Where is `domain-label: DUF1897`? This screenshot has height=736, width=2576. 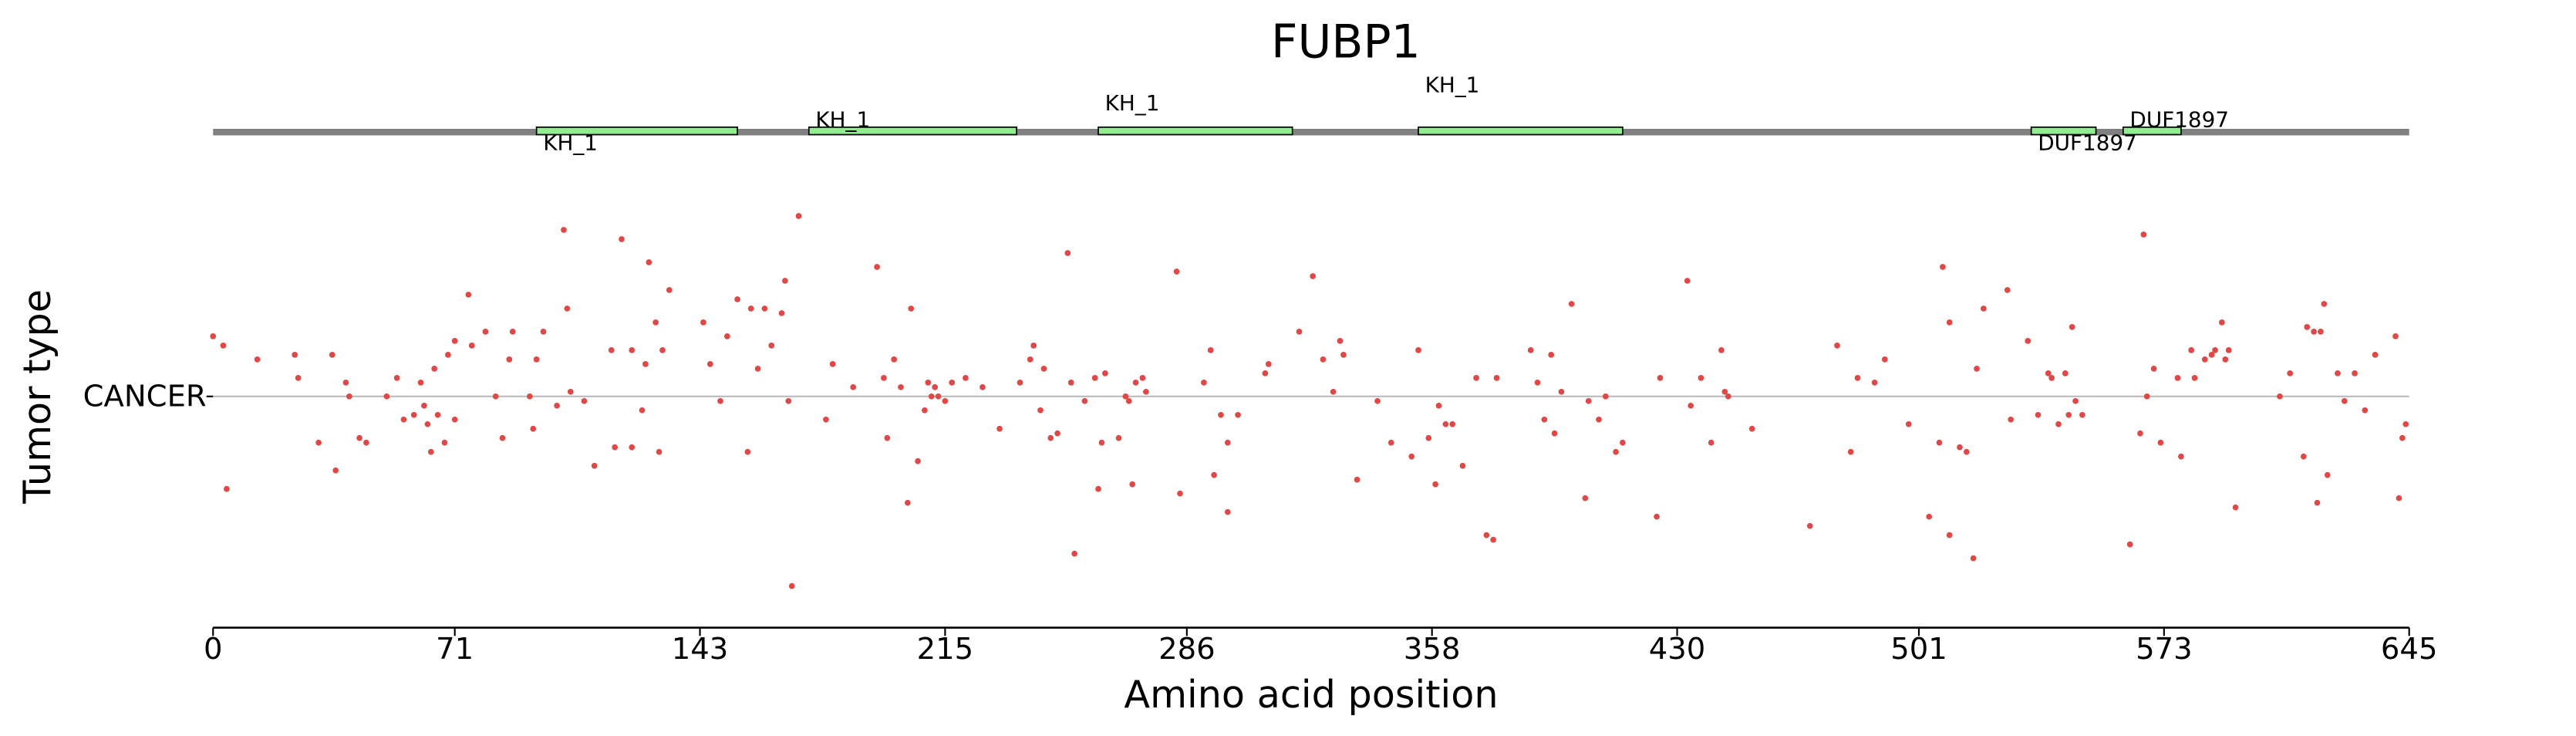 domain-label: DUF1897 is located at coordinates (2179, 119).